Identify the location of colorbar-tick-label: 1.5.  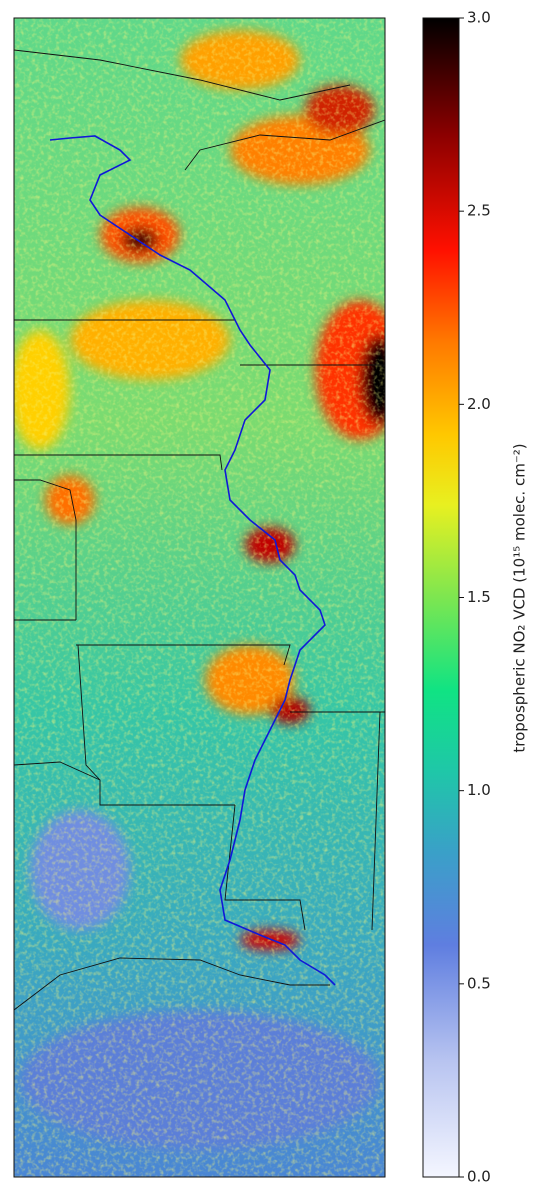
(479, 597).